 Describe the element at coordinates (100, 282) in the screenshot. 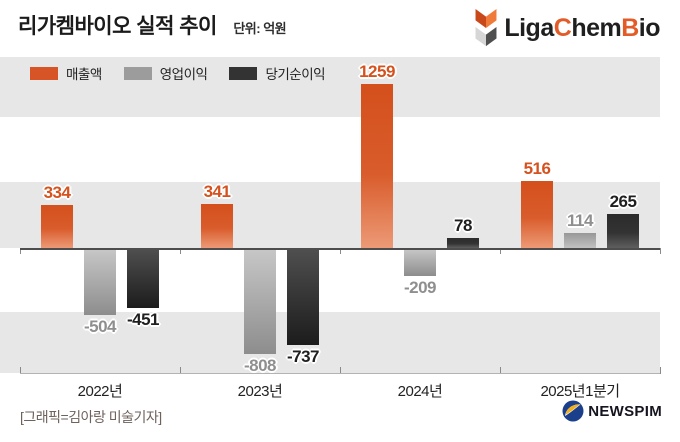

I see `bar-영업이익-2022년` at that location.